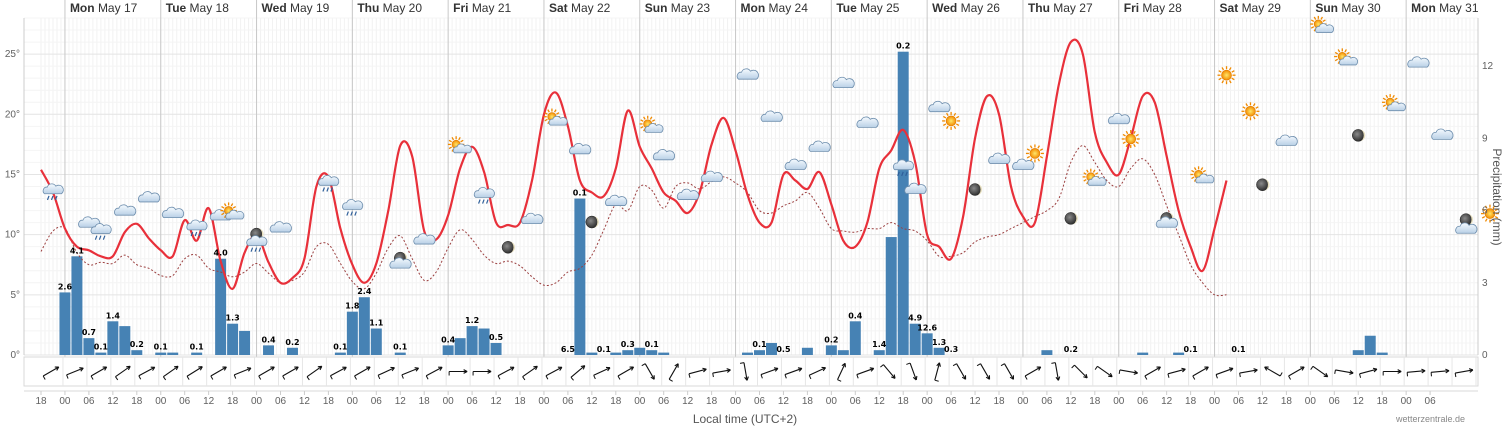 The height and width of the screenshot is (427, 1503). What do you see at coordinates (651, 124) in the screenshot?
I see `partly-icon` at bounding box center [651, 124].